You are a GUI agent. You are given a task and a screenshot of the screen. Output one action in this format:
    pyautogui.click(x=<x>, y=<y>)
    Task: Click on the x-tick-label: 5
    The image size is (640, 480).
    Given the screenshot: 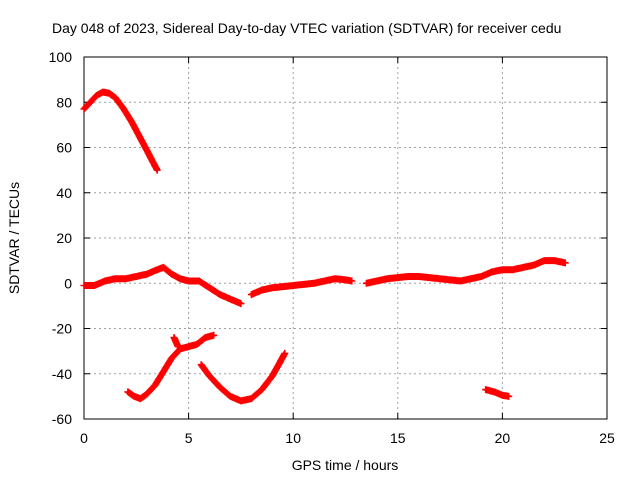 What is the action you would take?
    pyautogui.click(x=189, y=438)
    